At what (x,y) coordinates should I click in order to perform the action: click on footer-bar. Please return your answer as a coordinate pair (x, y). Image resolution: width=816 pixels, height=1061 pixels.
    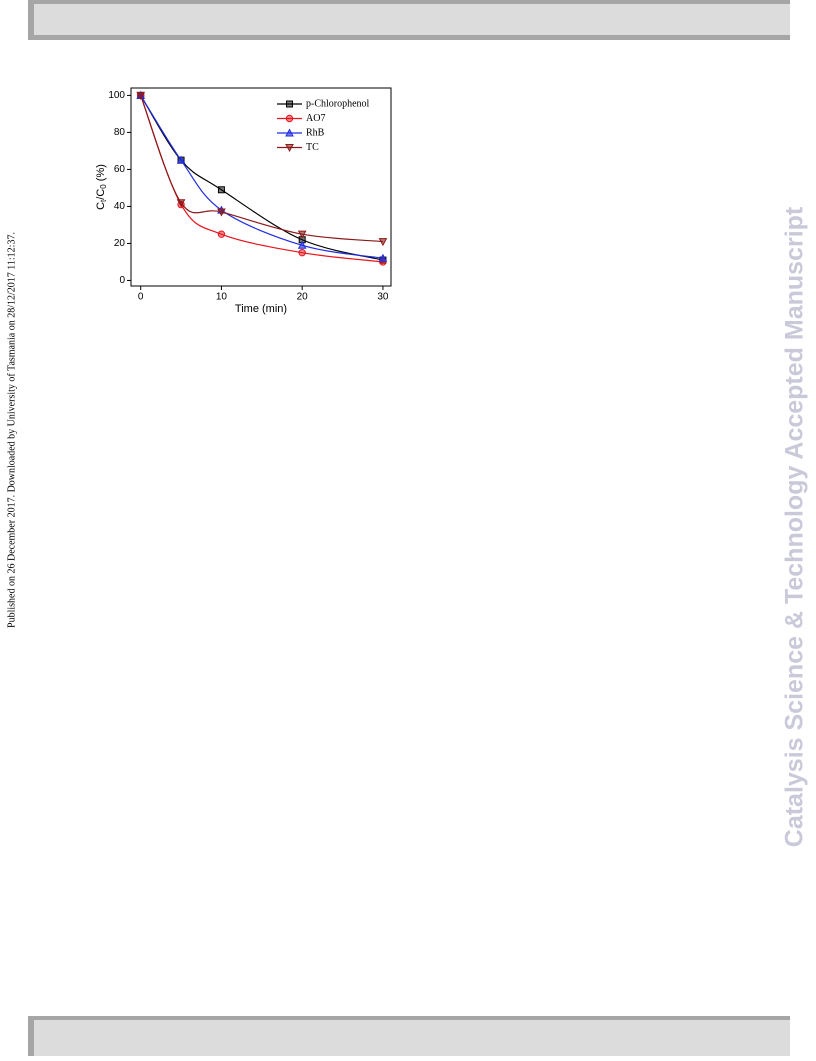
    Looking at the image, I should click on (412, 1038).